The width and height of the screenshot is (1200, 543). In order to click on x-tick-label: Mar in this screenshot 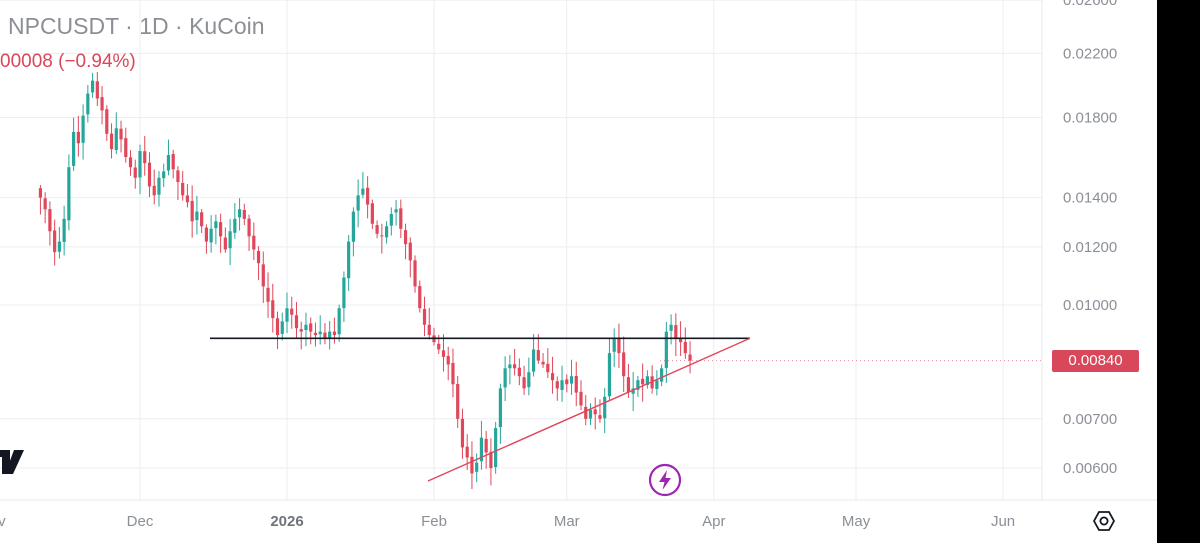, I will do `click(567, 521)`.